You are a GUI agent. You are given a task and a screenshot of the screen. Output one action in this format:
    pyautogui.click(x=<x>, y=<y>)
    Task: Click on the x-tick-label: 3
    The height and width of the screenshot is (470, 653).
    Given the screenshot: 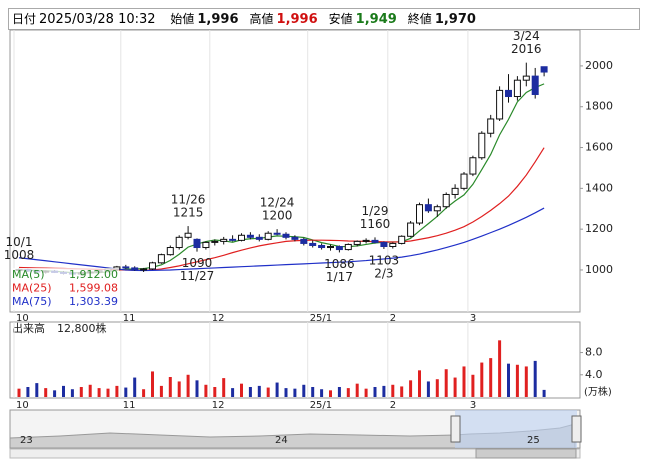 What is the action you would take?
    pyautogui.click(x=473, y=318)
    